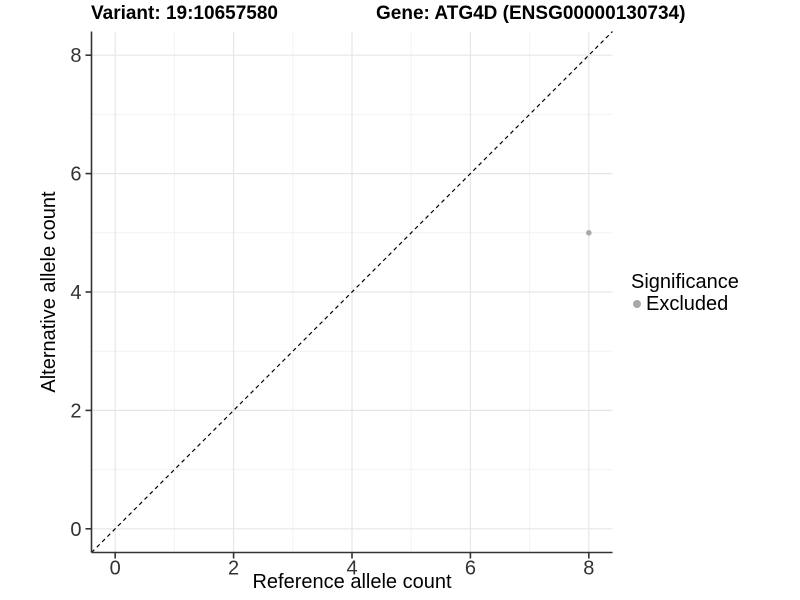  I want to click on y-tick-label: 2, so click(75, 411).